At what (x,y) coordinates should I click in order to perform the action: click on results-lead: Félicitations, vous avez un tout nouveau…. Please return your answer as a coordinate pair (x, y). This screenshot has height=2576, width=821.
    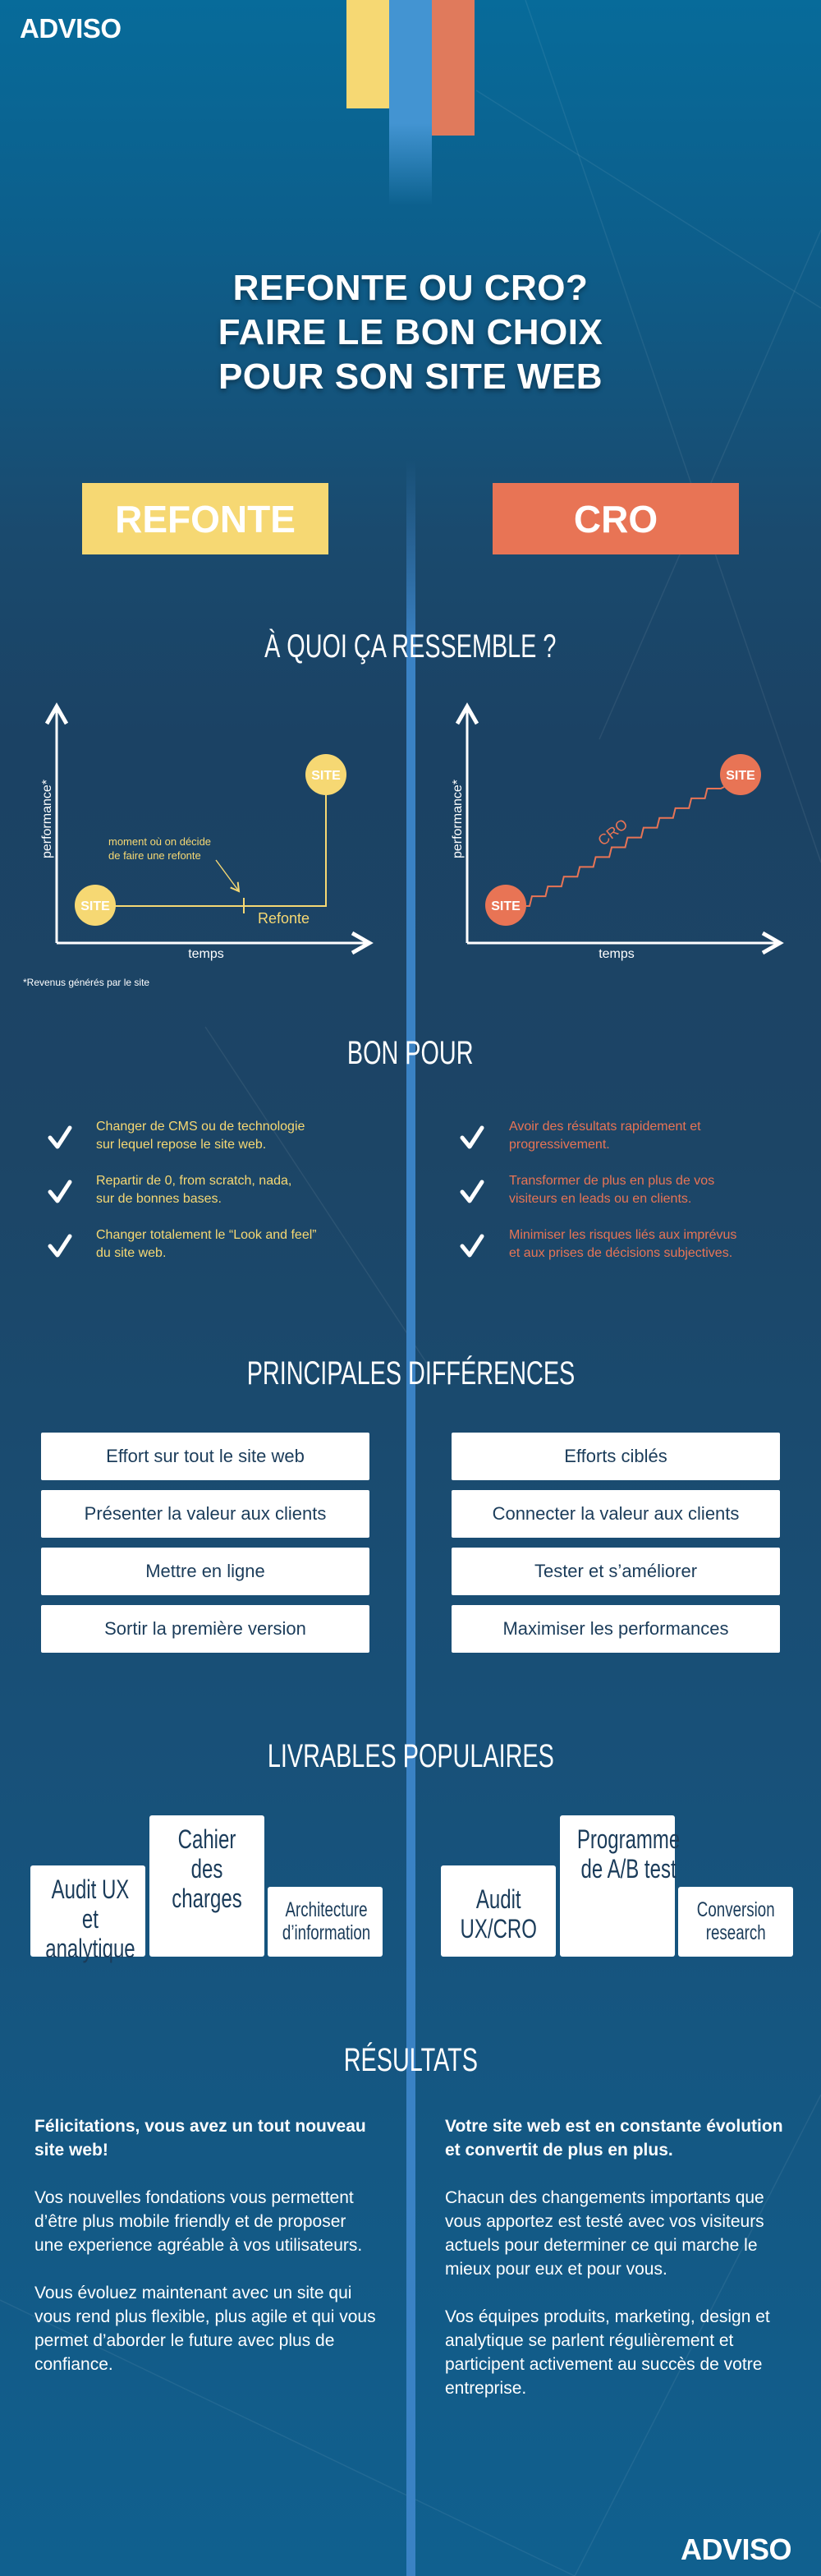
    Looking at the image, I should click on (200, 2138).